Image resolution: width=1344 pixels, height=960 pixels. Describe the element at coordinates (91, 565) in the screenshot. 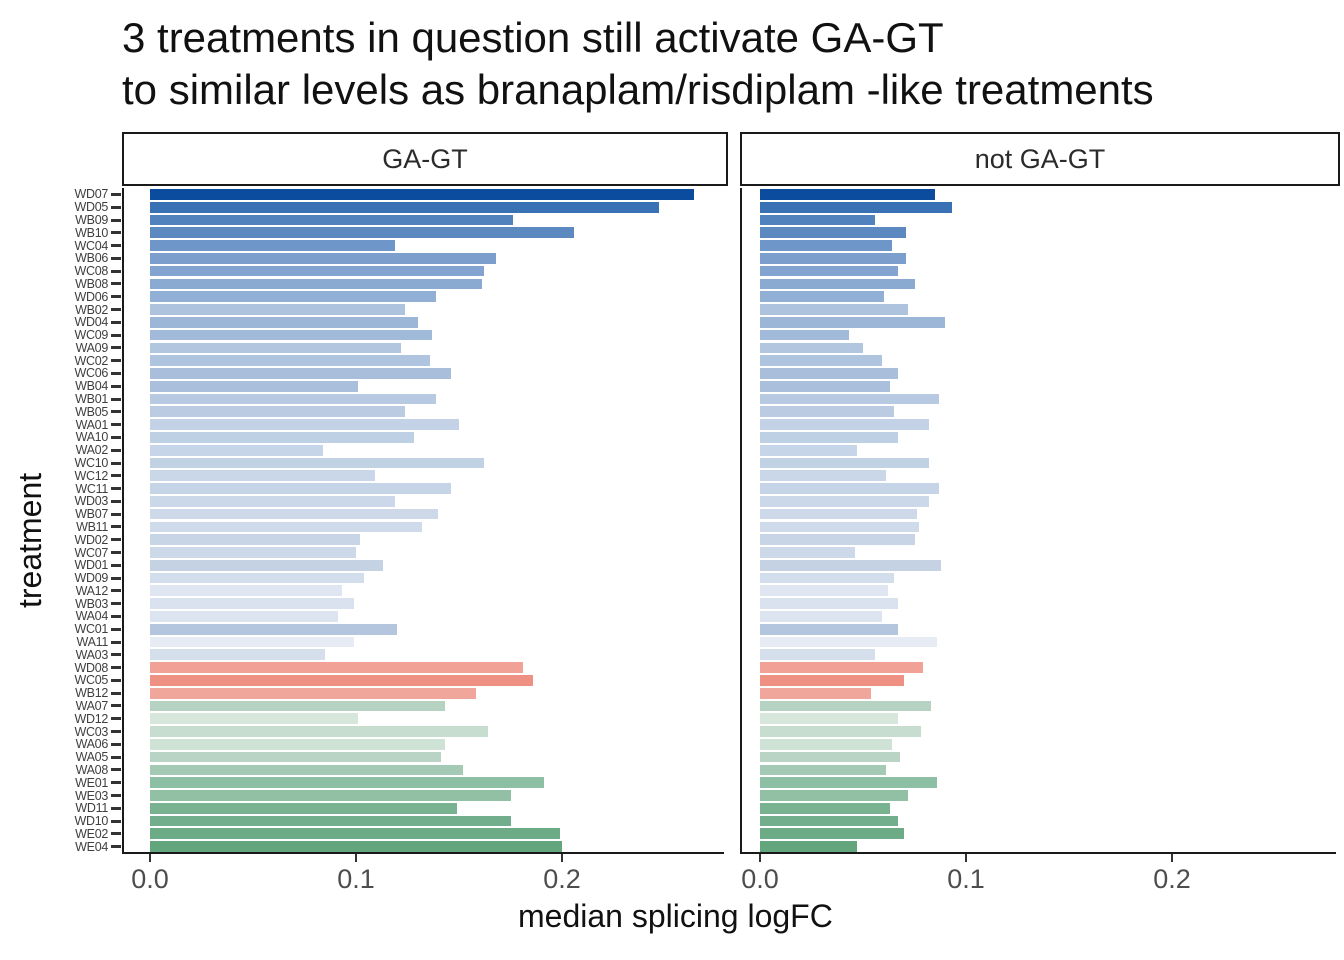

I see `y-tick-label: WD01` at that location.